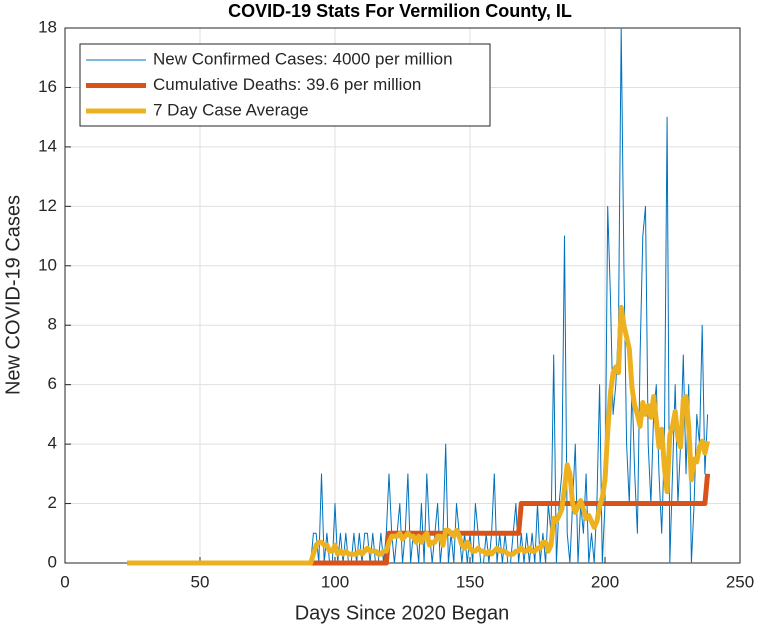  I want to click on y-tick-label: 10, so click(47, 264).